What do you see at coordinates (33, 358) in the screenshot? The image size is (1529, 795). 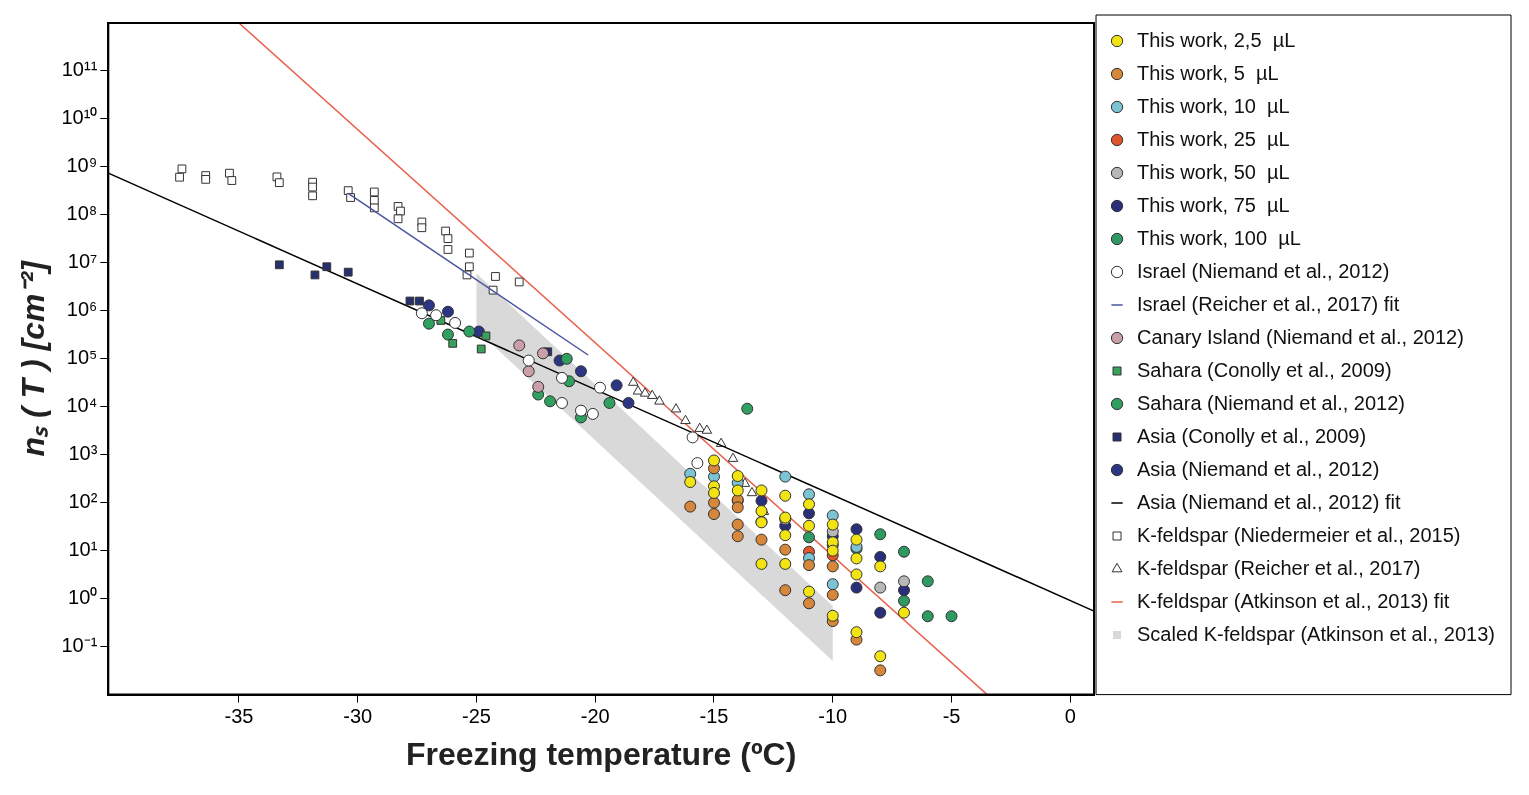 I see `y-axis-title: nₛ ( T ) [cm⁻²]` at bounding box center [33, 358].